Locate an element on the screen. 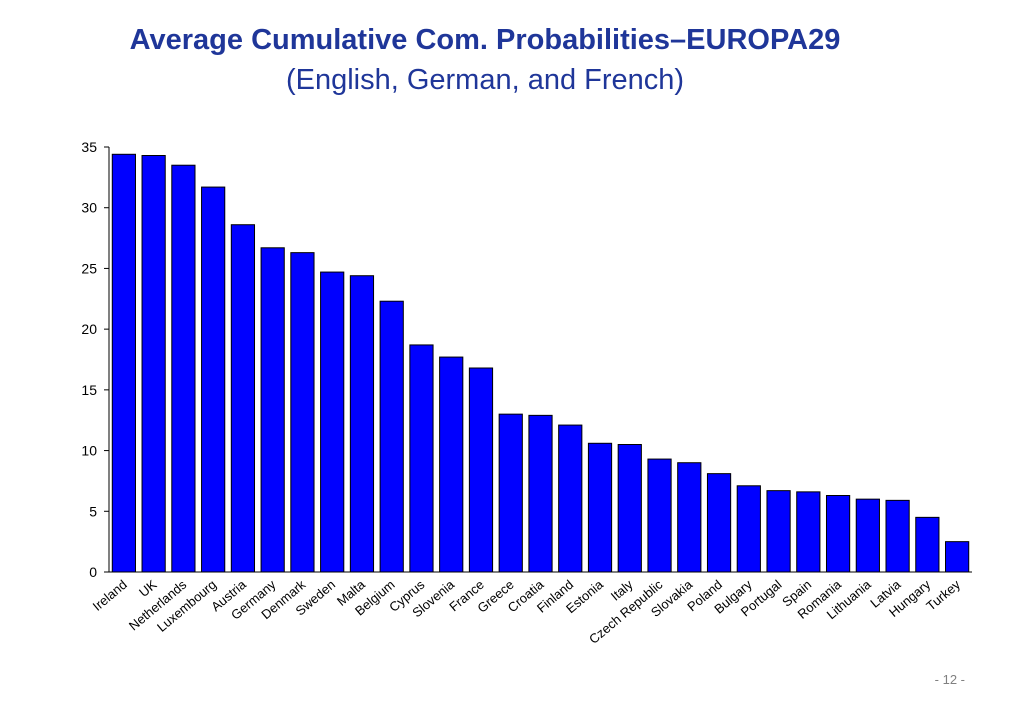  bar-sweden is located at coordinates (332, 422).